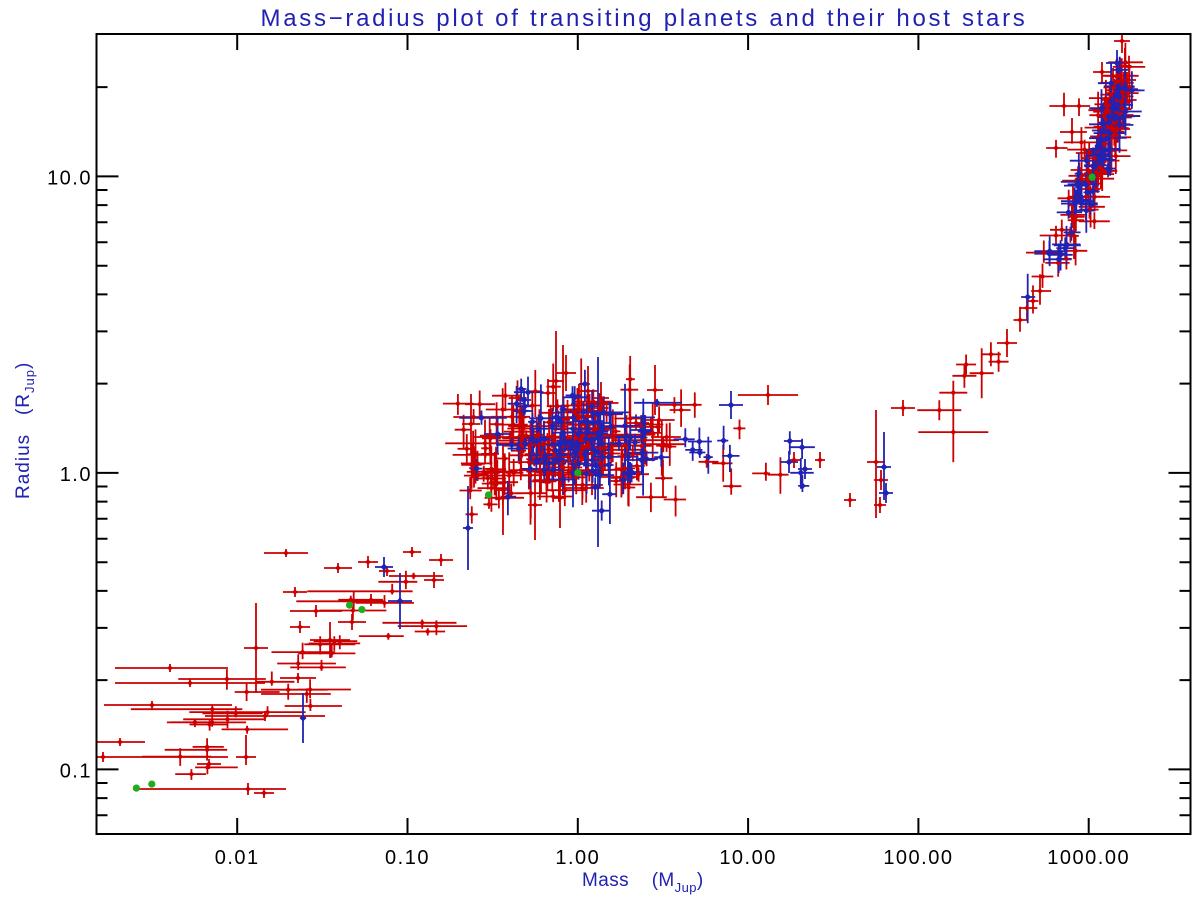 Image resolution: width=1200 pixels, height=900 pixels. Describe the element at coordinates (577, 858) in the screenshot. I see `svg-text: 1.00` at that location.